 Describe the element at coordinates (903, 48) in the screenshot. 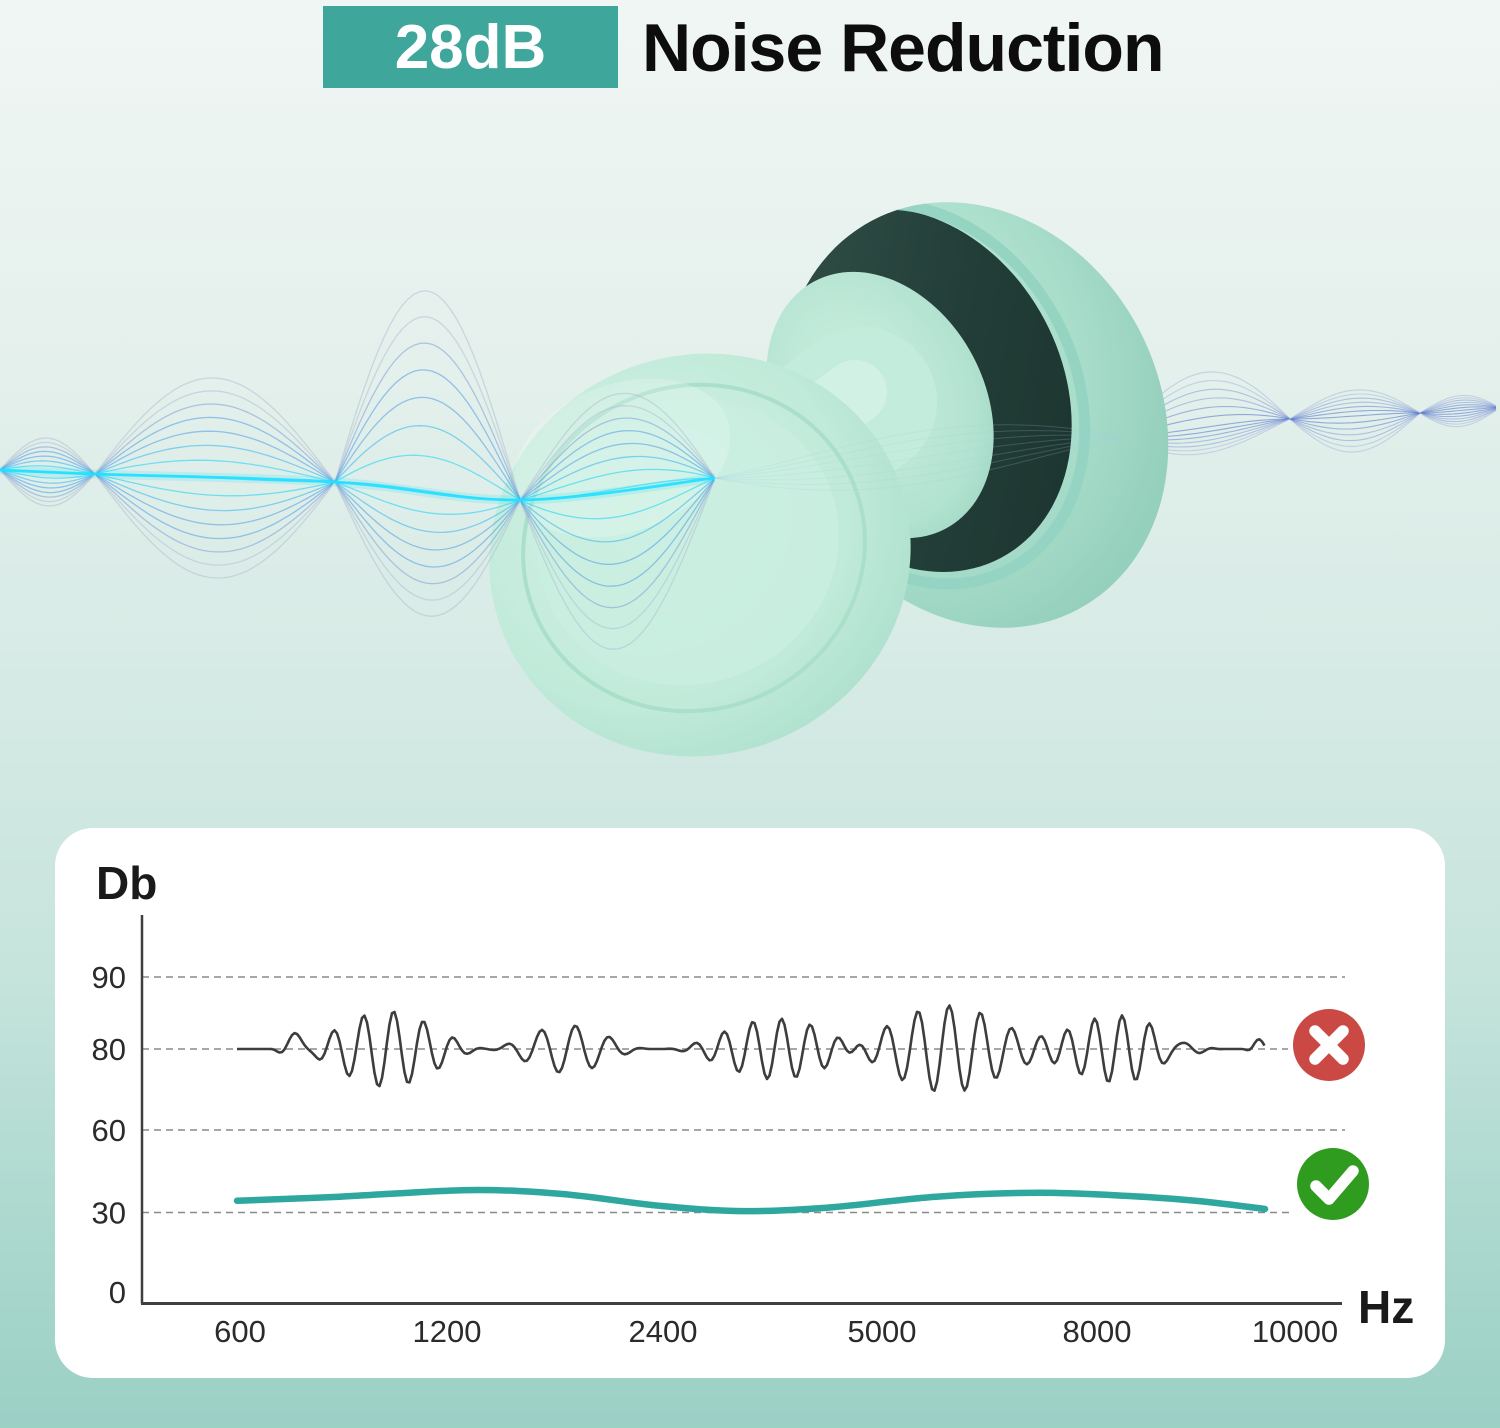

I see `page-title: Noise Reduction` at that location.